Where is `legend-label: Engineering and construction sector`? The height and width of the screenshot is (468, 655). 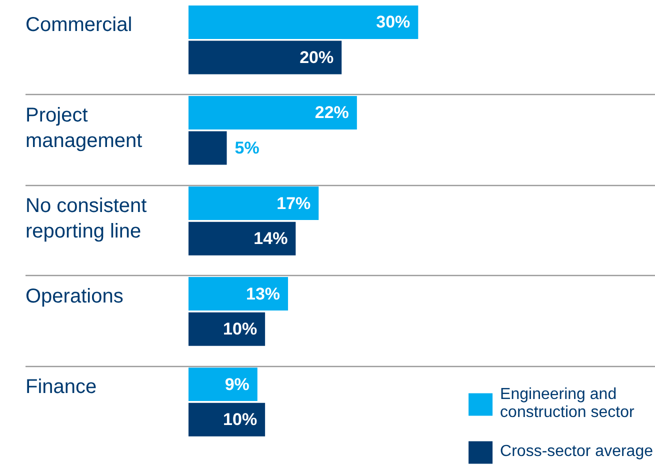
legend-label: Engineering and construction sector is located at coordinates (567, 404).